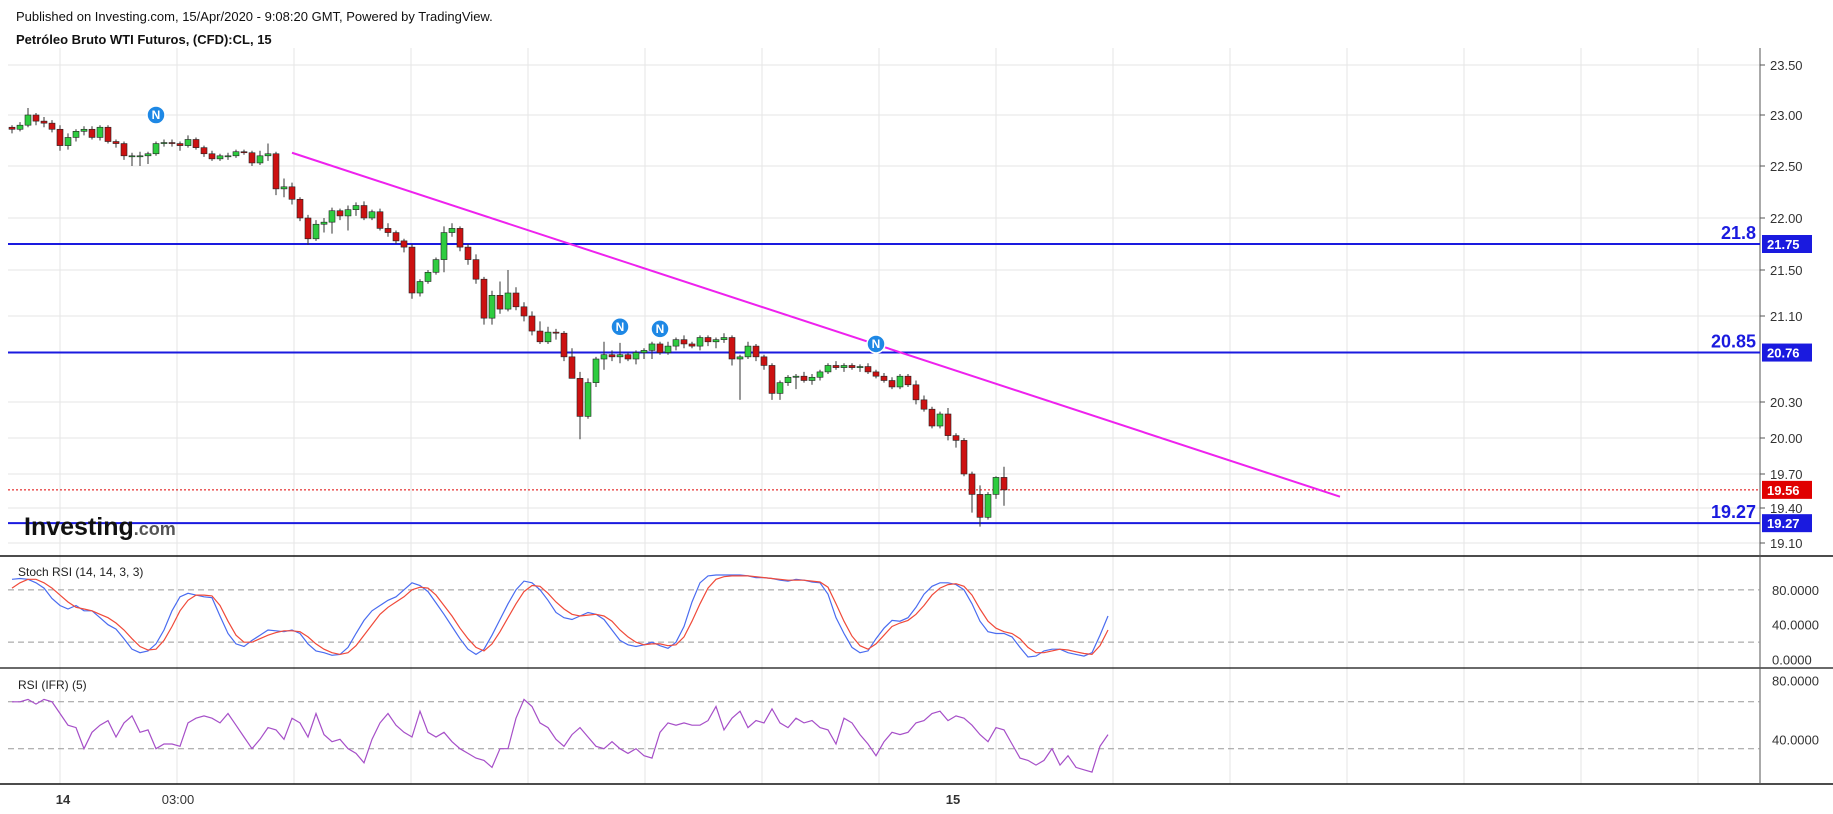 The height and width of the screenshot is (814, 1833). I want to click on chart-title: Petróleo Bruto WTI Futuros, (CFD):CL, 15, so click(144, 39).